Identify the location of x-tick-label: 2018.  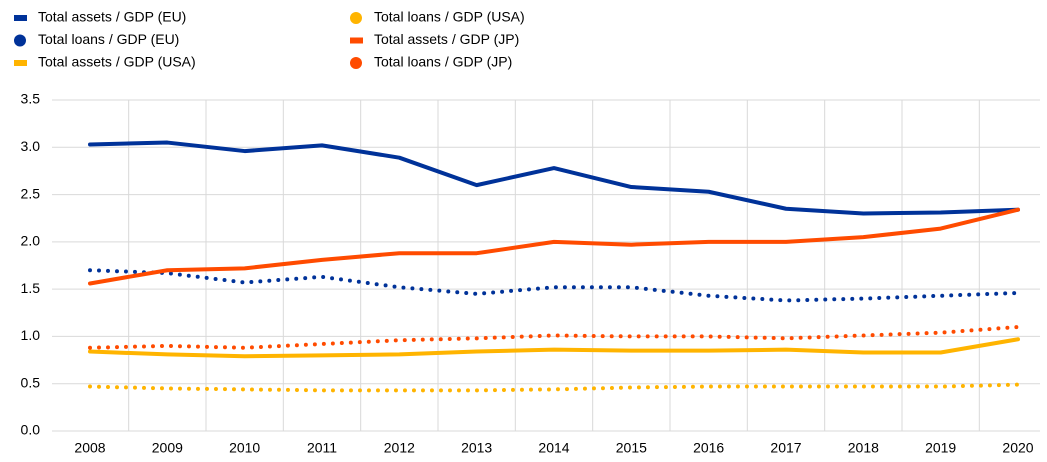
(863, 448).